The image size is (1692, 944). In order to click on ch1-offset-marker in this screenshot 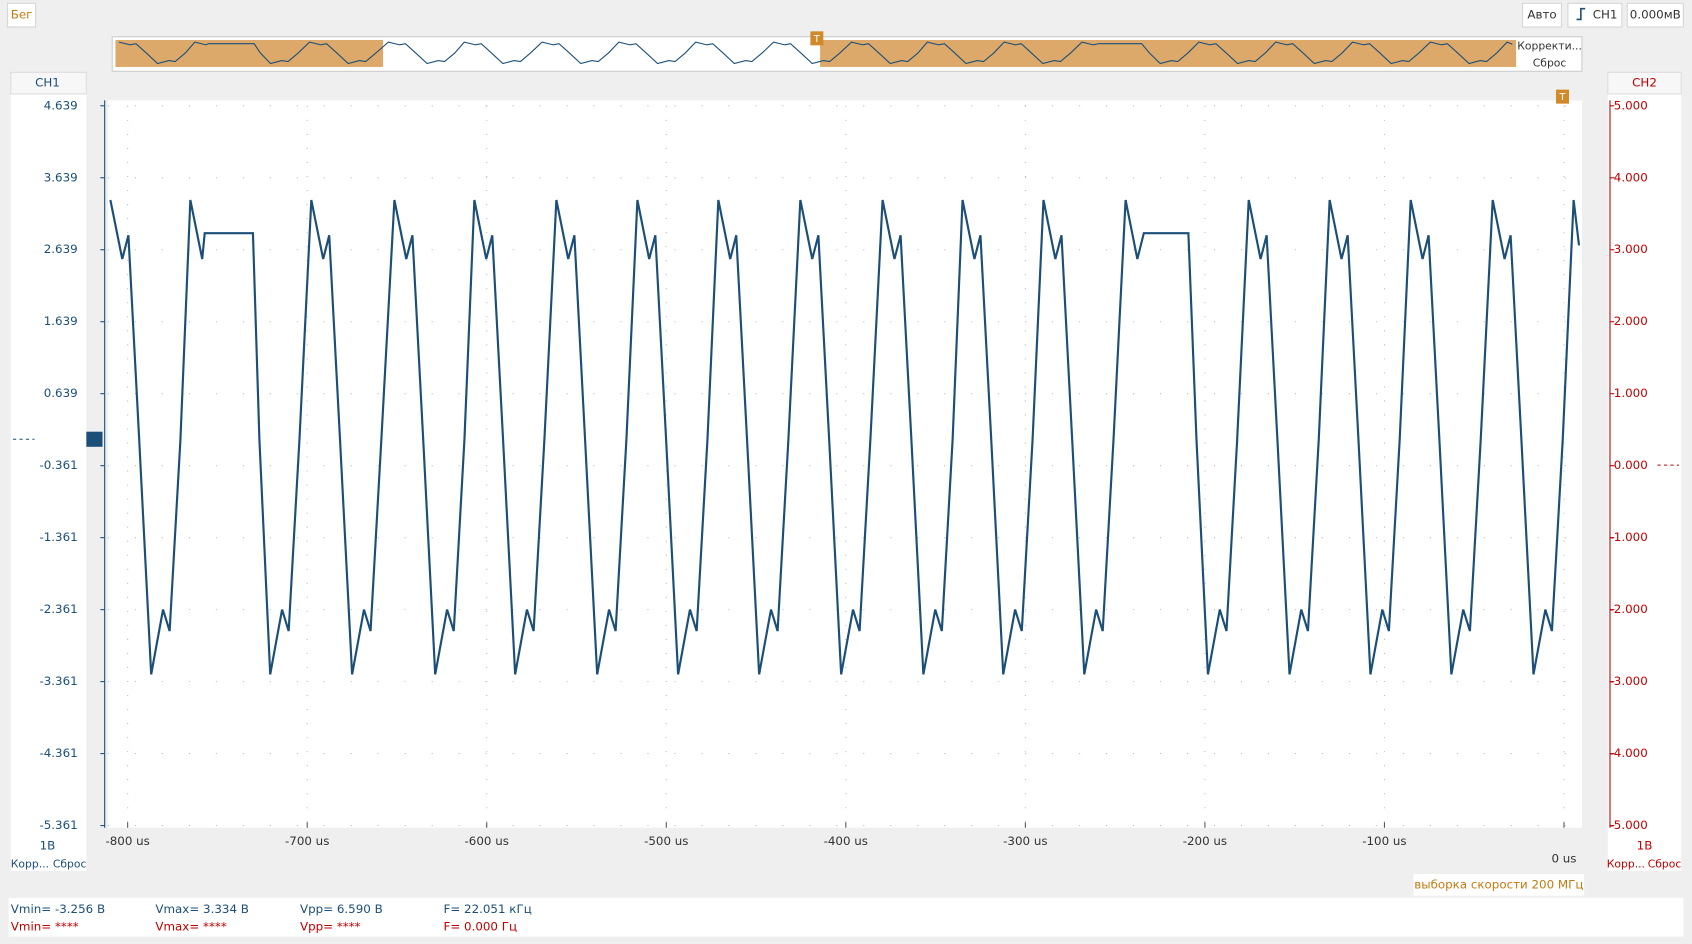, I will do `click(94, 439)`.